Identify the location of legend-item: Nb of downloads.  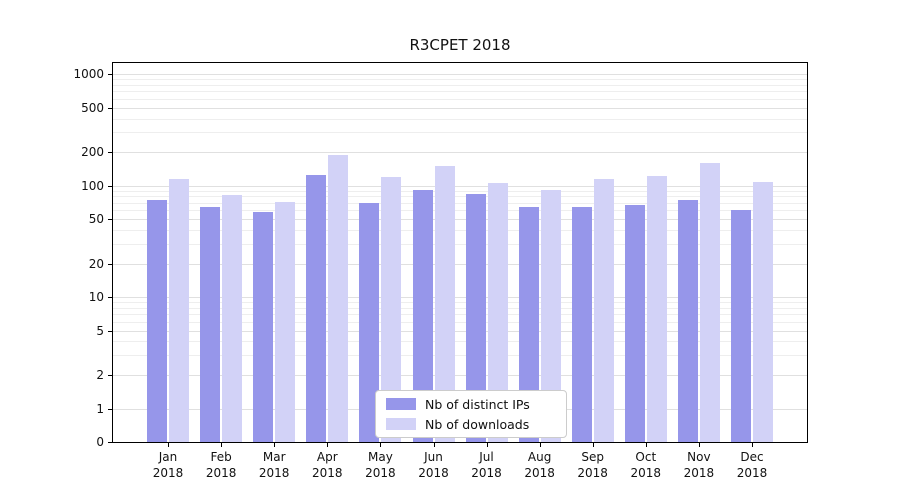
(471, 424).